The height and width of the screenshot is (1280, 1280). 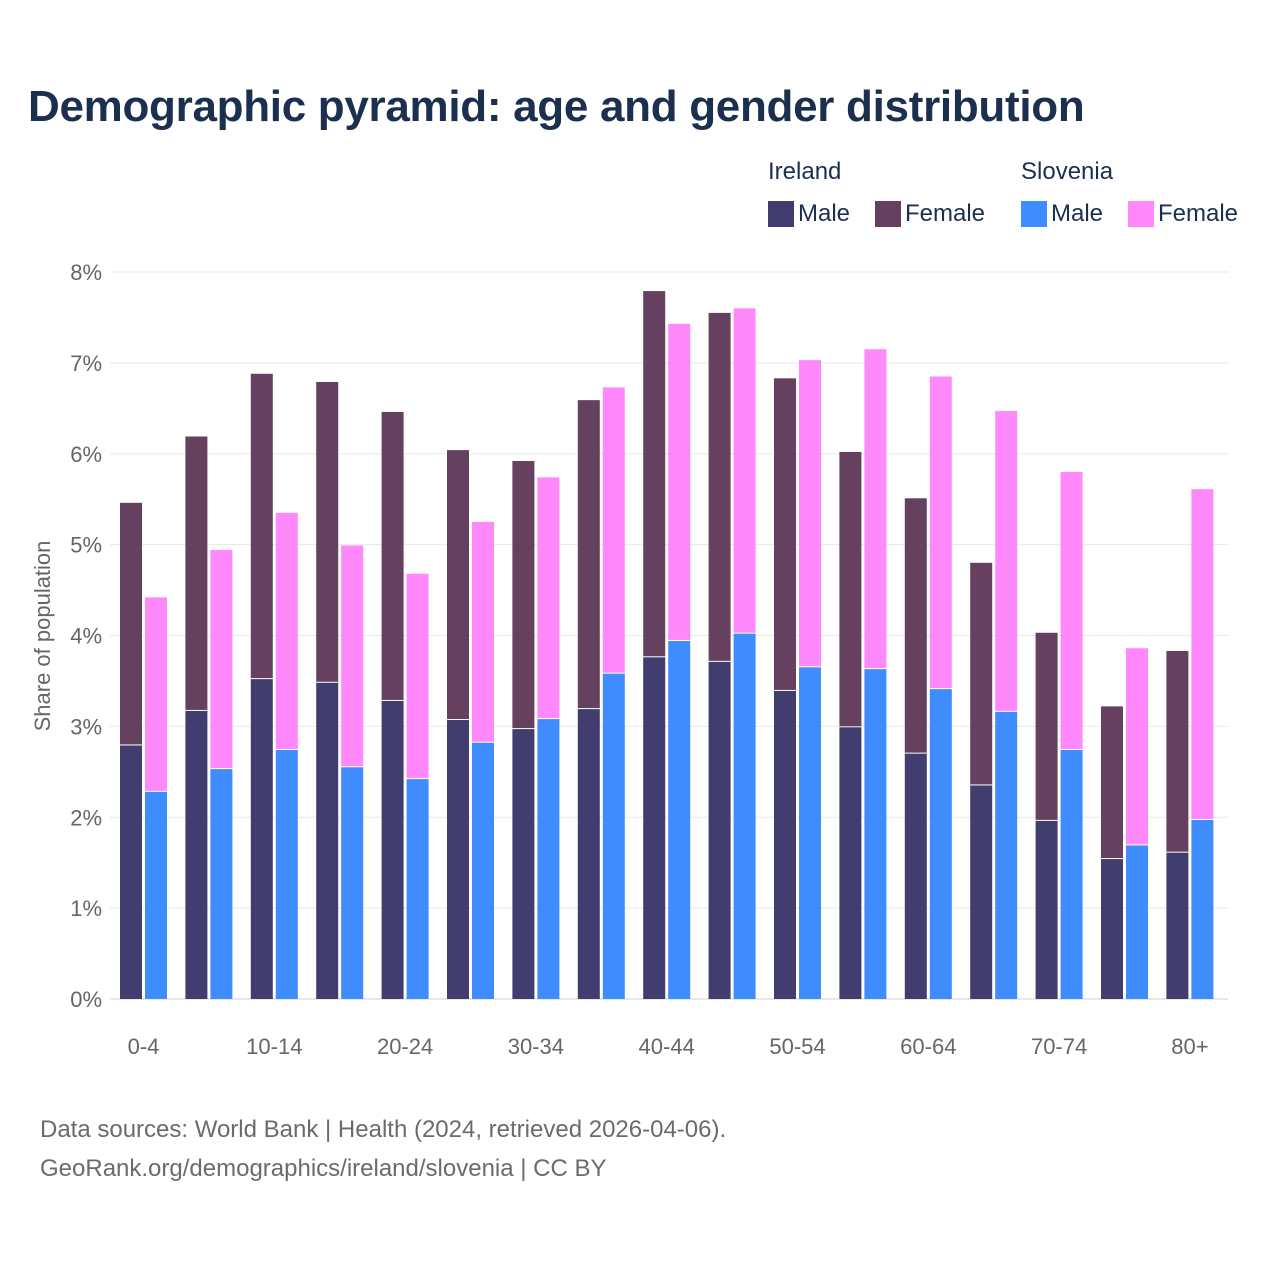 I want to click on bar-ireland-male-80+, so click(x=1177, y=925).